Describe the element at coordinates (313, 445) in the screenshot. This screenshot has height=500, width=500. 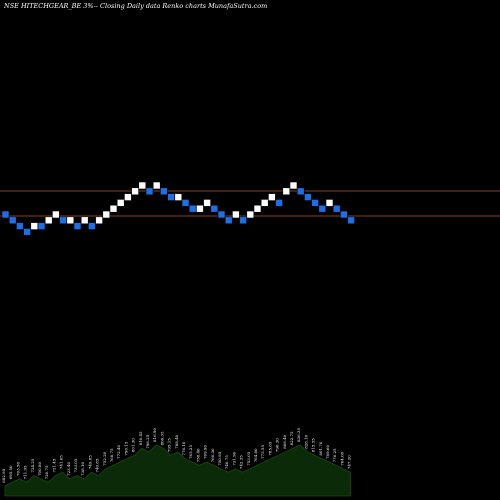
I see `volume-label: 815.55` at that location.